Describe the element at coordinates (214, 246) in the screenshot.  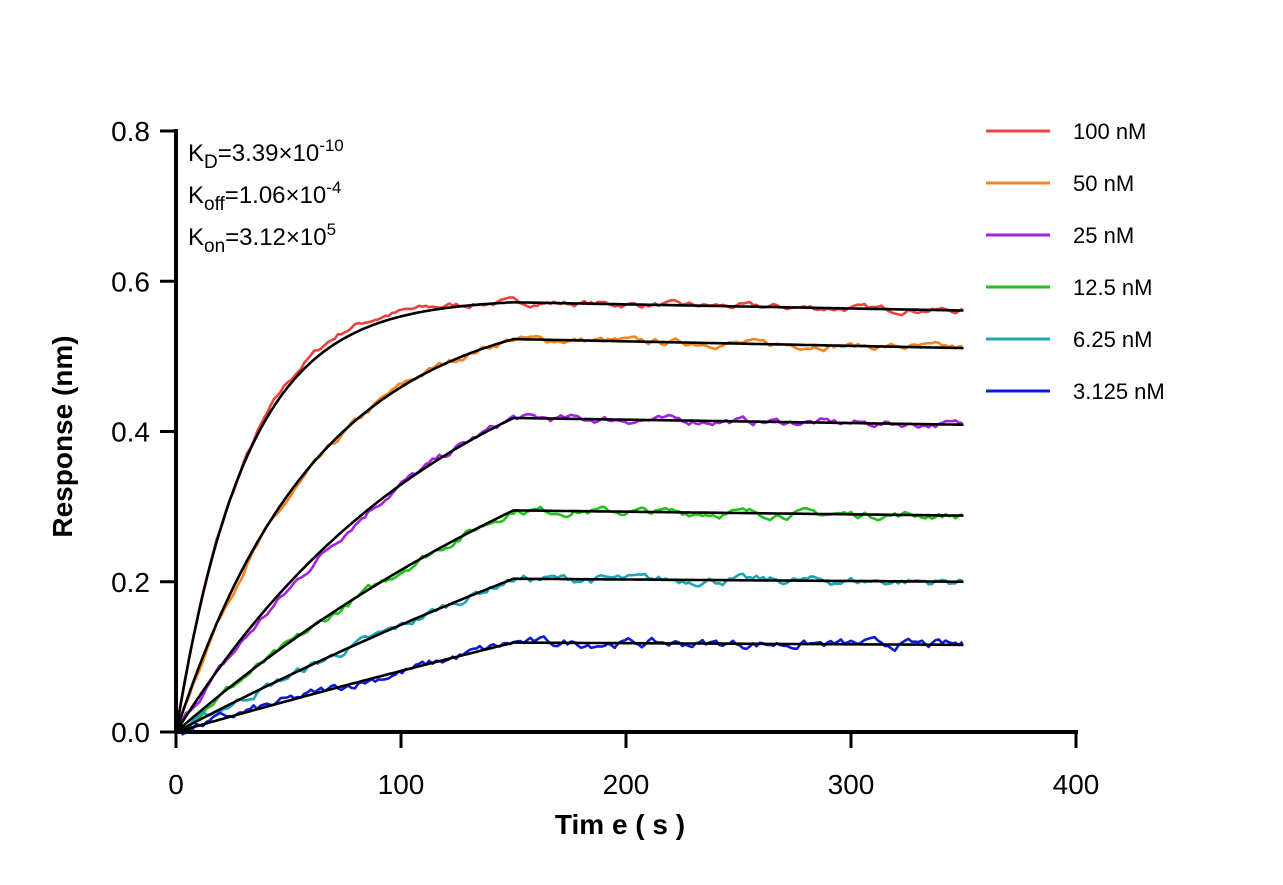
I see `constant-subscript: on` at that location.